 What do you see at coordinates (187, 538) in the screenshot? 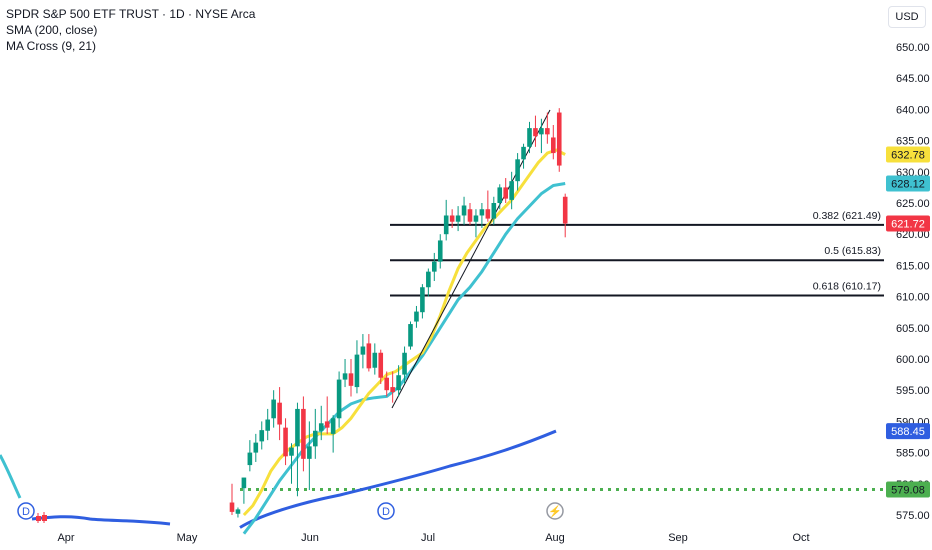
I see `time-axis-tick: May` at bounding box center [187, 538].